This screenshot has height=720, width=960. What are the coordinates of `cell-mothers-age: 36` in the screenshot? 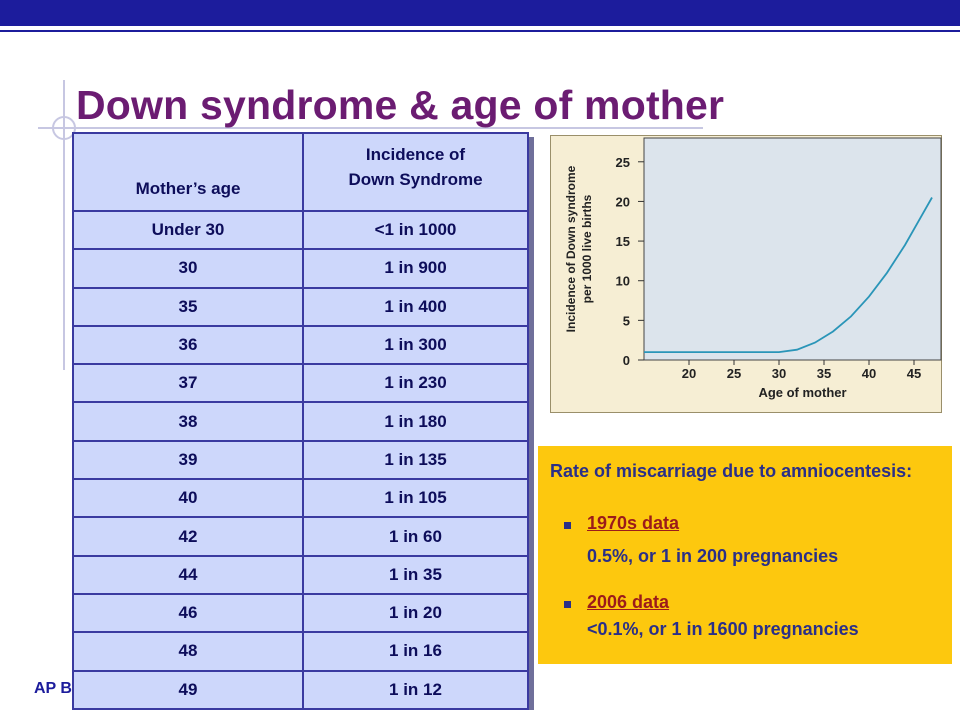 It's located at (188, 345).